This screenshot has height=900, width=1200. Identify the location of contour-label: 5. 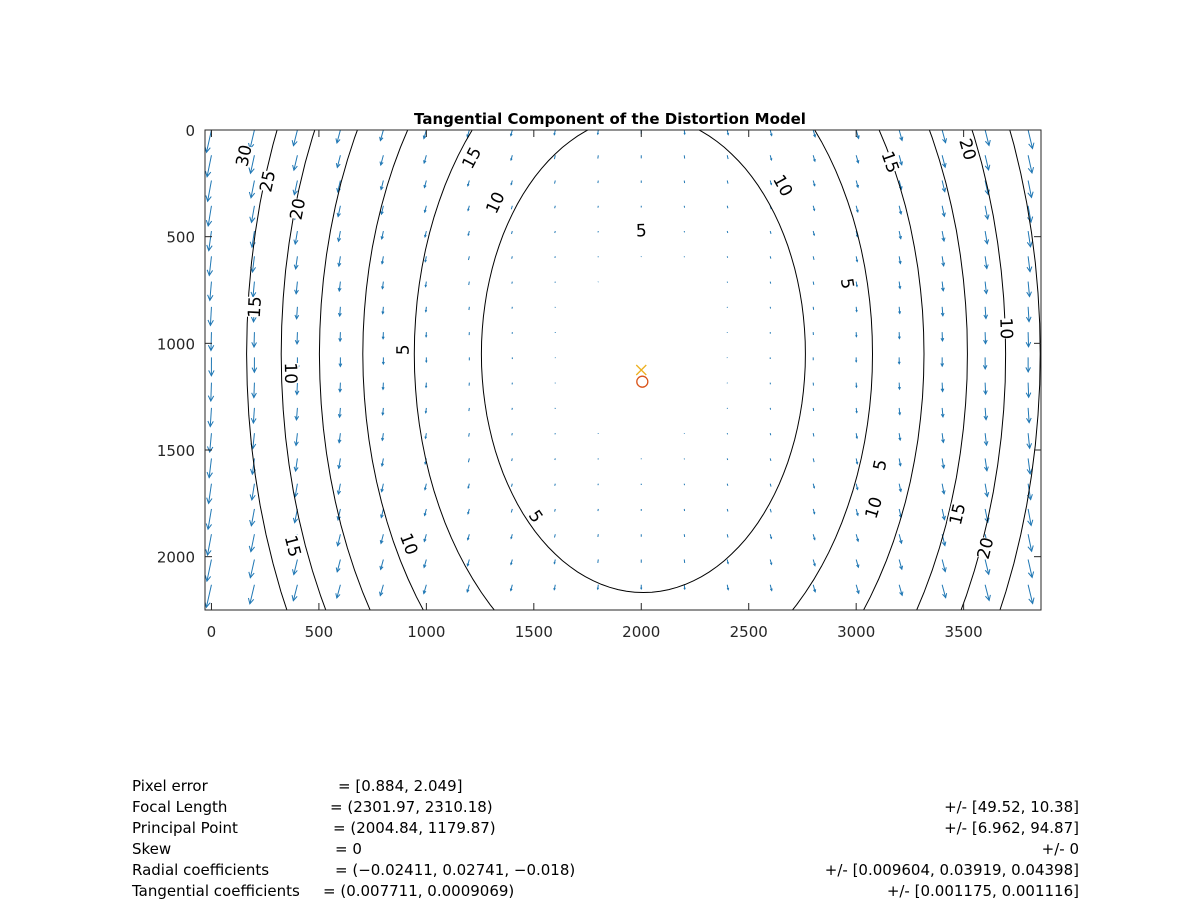
(404, 349).